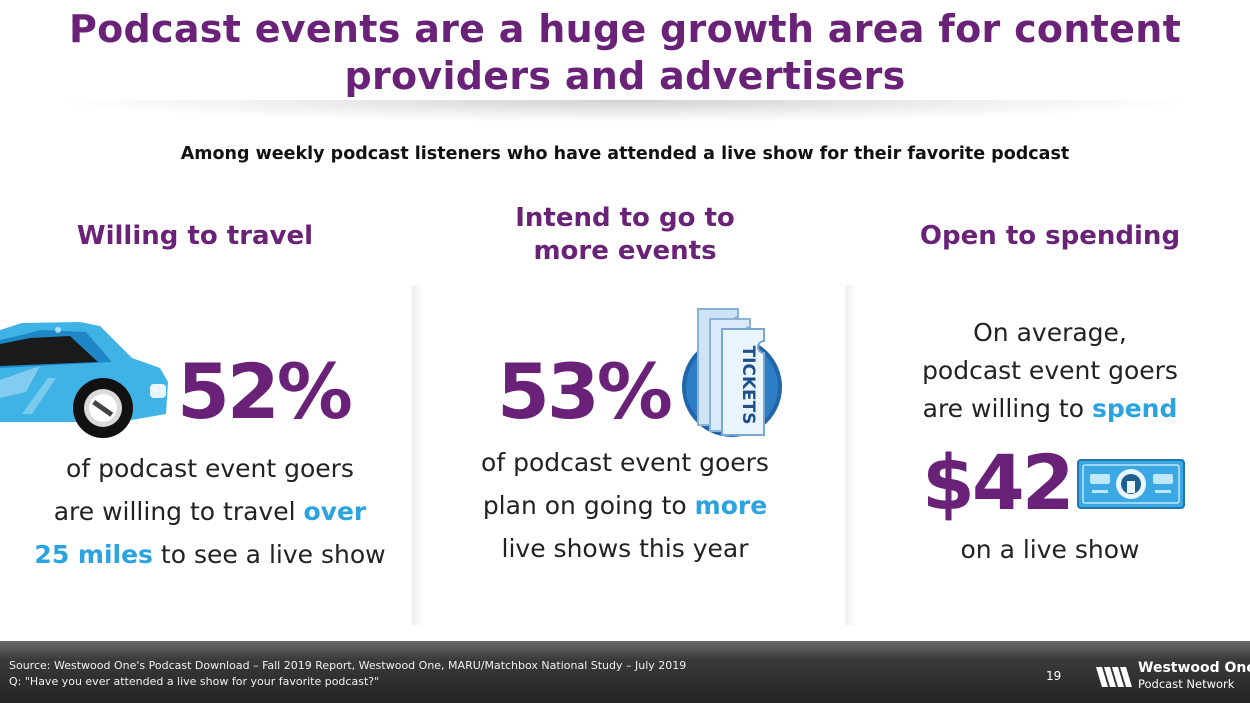  Describe the element at coordinates (731, 505) in the screenshot. I see `events-highlight-more: more` at that location.